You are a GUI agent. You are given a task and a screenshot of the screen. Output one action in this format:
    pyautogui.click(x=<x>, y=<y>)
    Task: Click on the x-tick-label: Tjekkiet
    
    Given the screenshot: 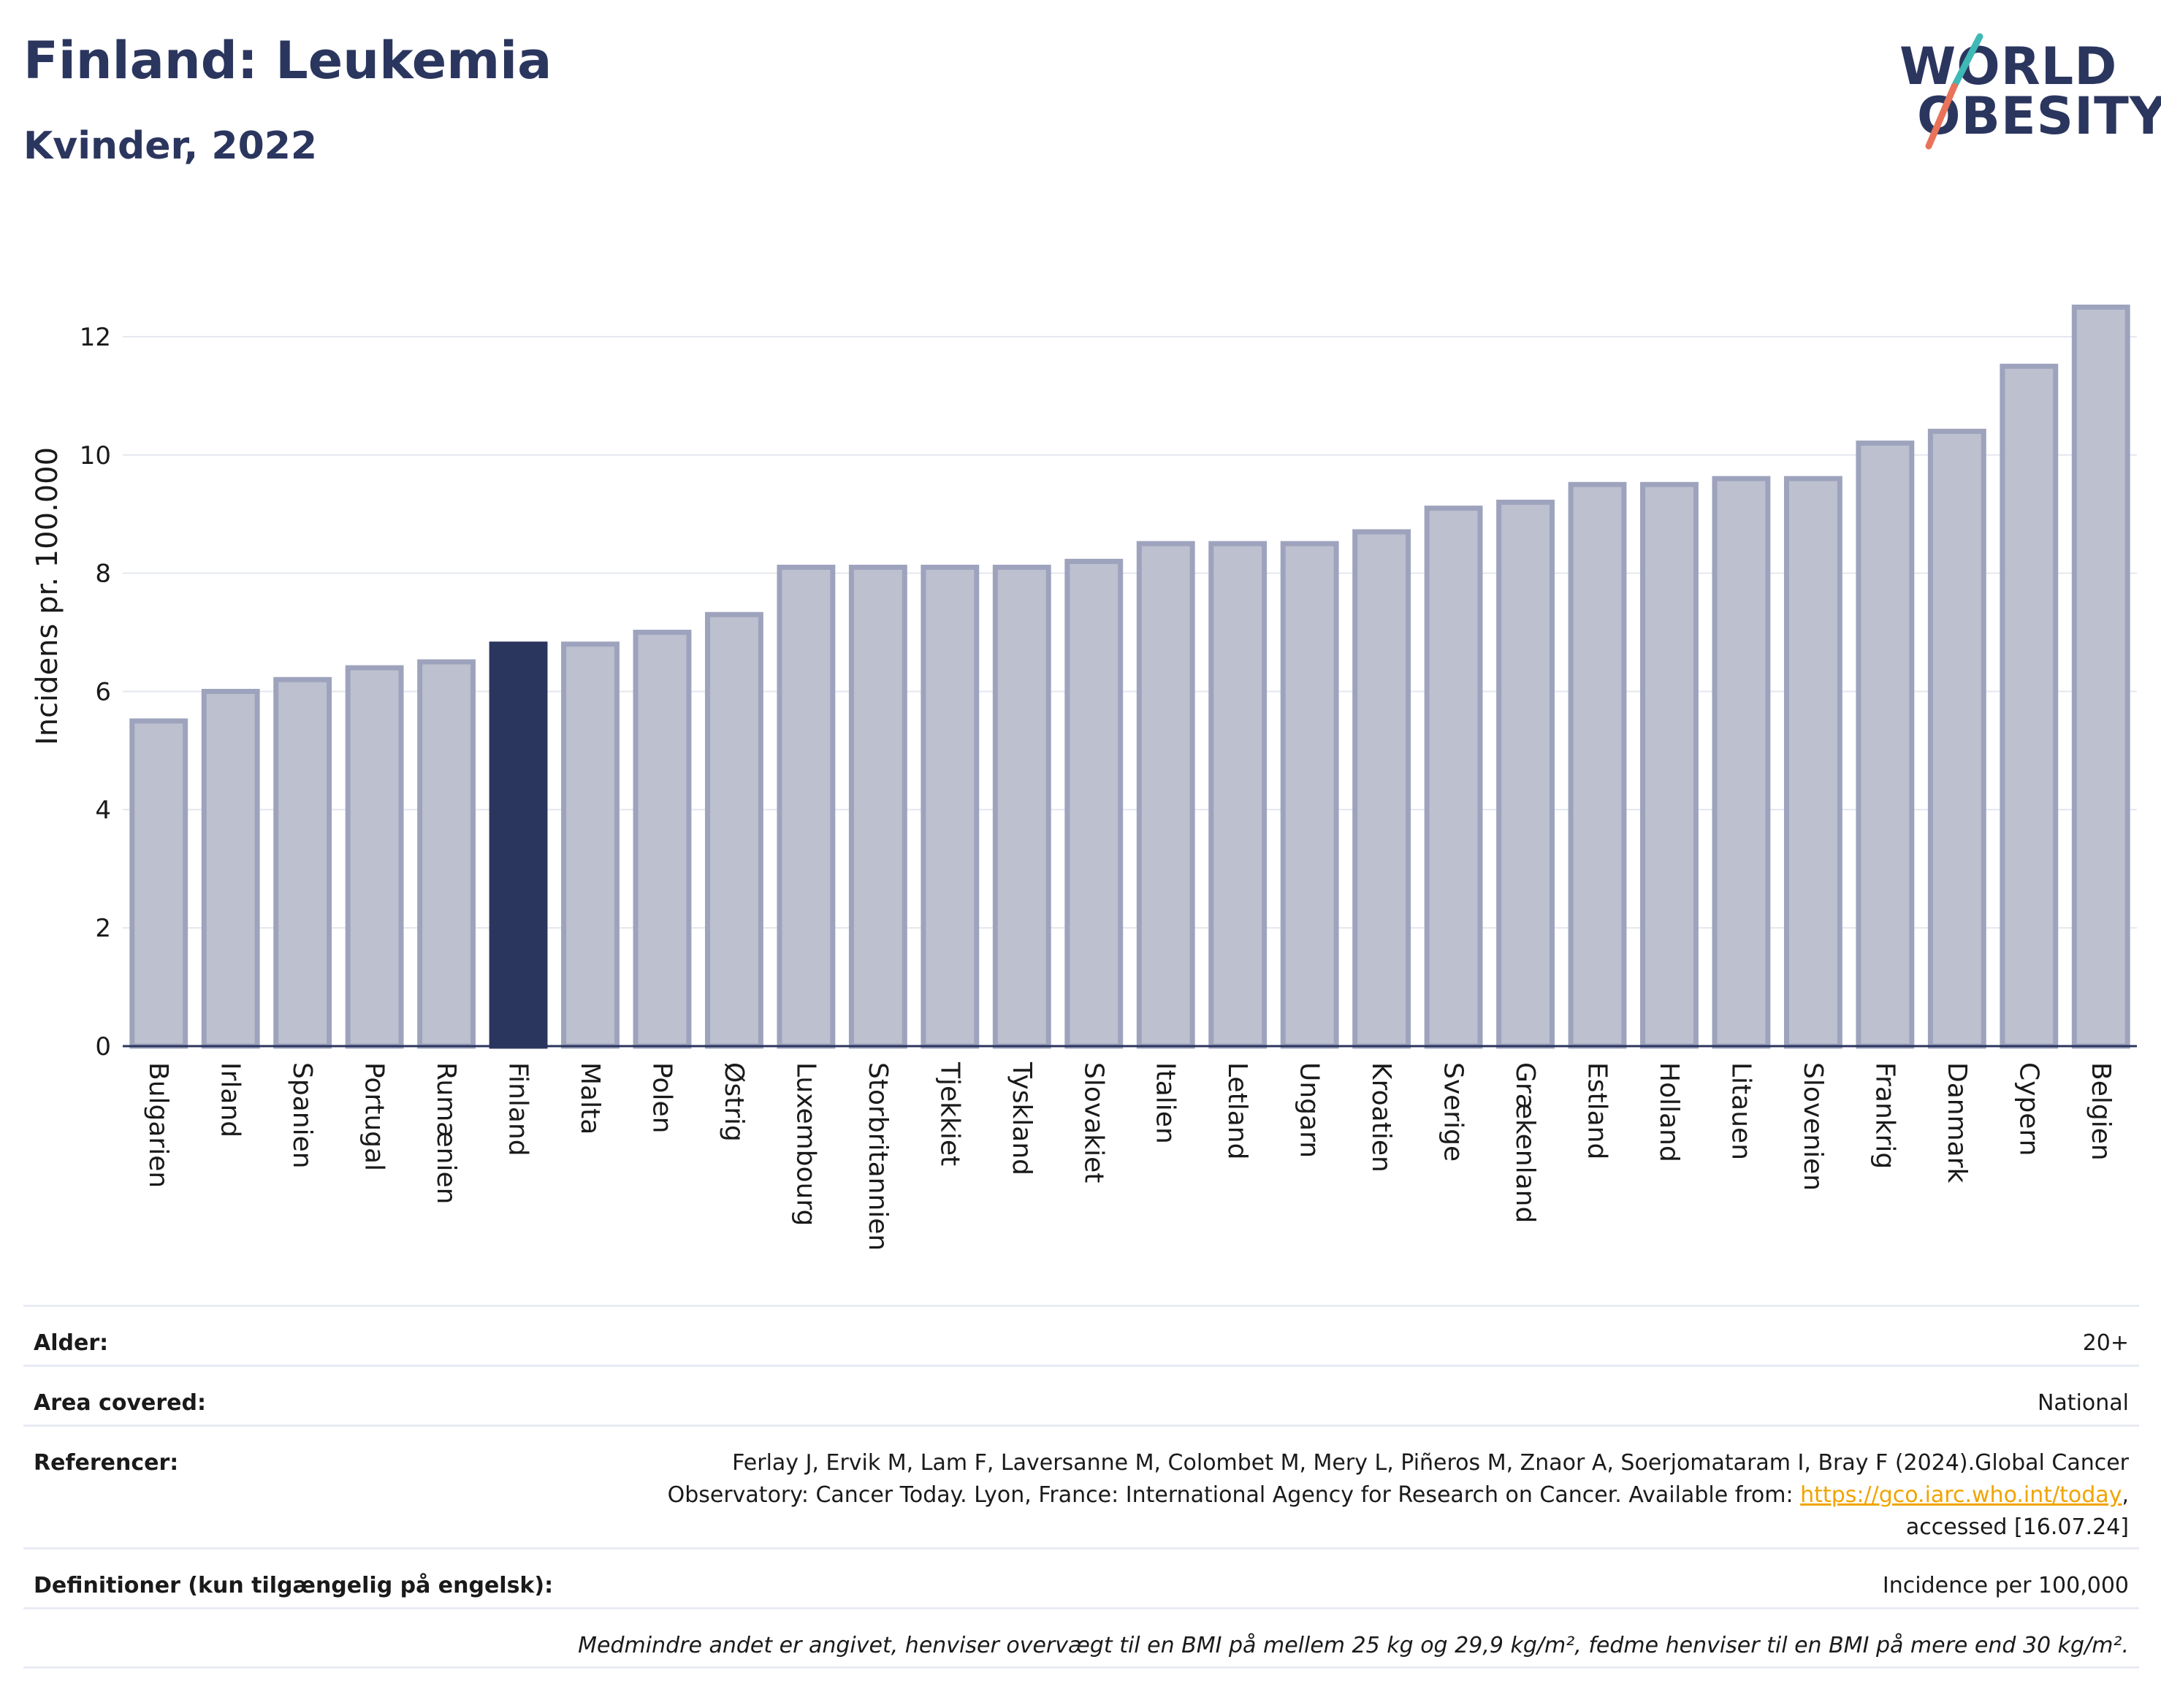 What is the action you would take?
    pyautogui.click(x=949, y=1113)
    